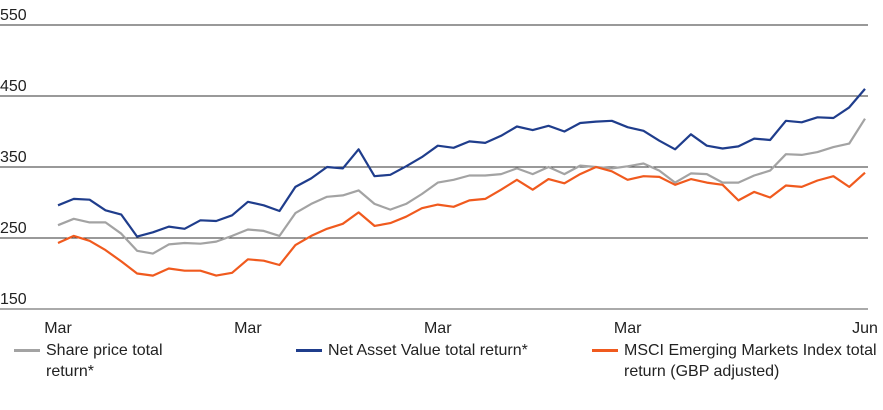  I want to click on legend-label: Net Asset Value total return*, so click(428, 350).